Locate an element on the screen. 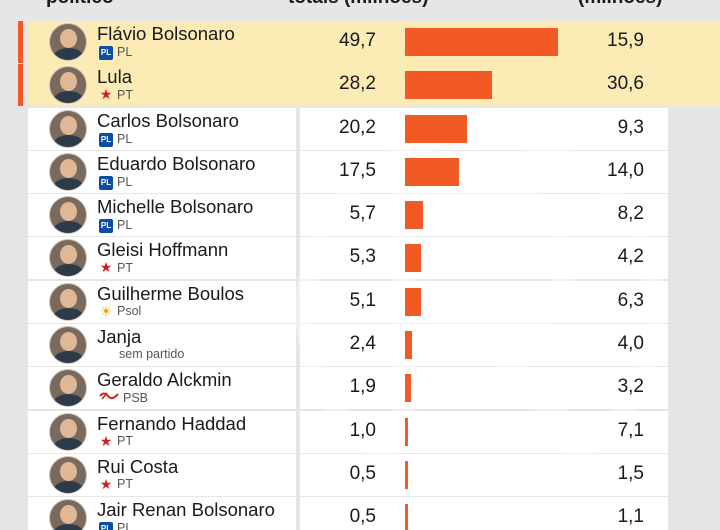 This screenshot has height=530, width=720. right-value: 1,5 is located at coordinates (630, 473).